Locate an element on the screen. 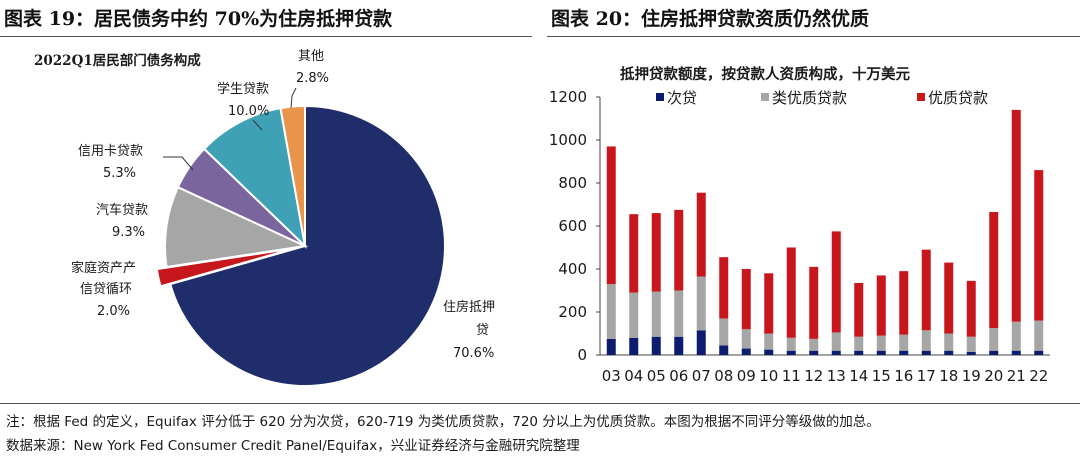  x-tick-label: 06 is located at coordinates (678, 376).